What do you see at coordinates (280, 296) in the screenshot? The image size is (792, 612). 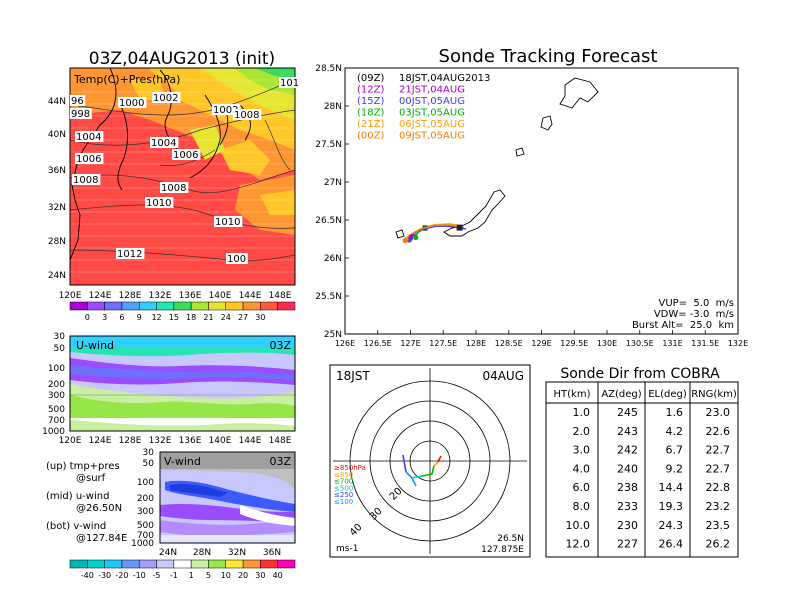 I see `map-lon-tick: 148E` at bounding box center [280, 296].